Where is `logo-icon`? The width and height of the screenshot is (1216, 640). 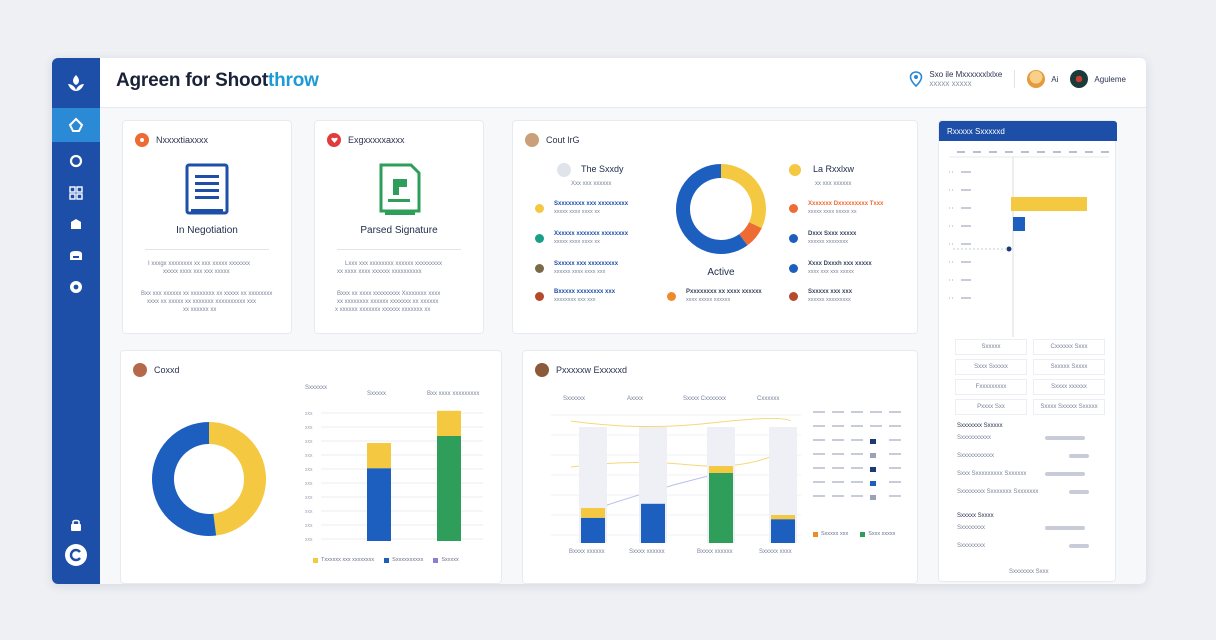
logo-icon is located at coordinates (76, 83).